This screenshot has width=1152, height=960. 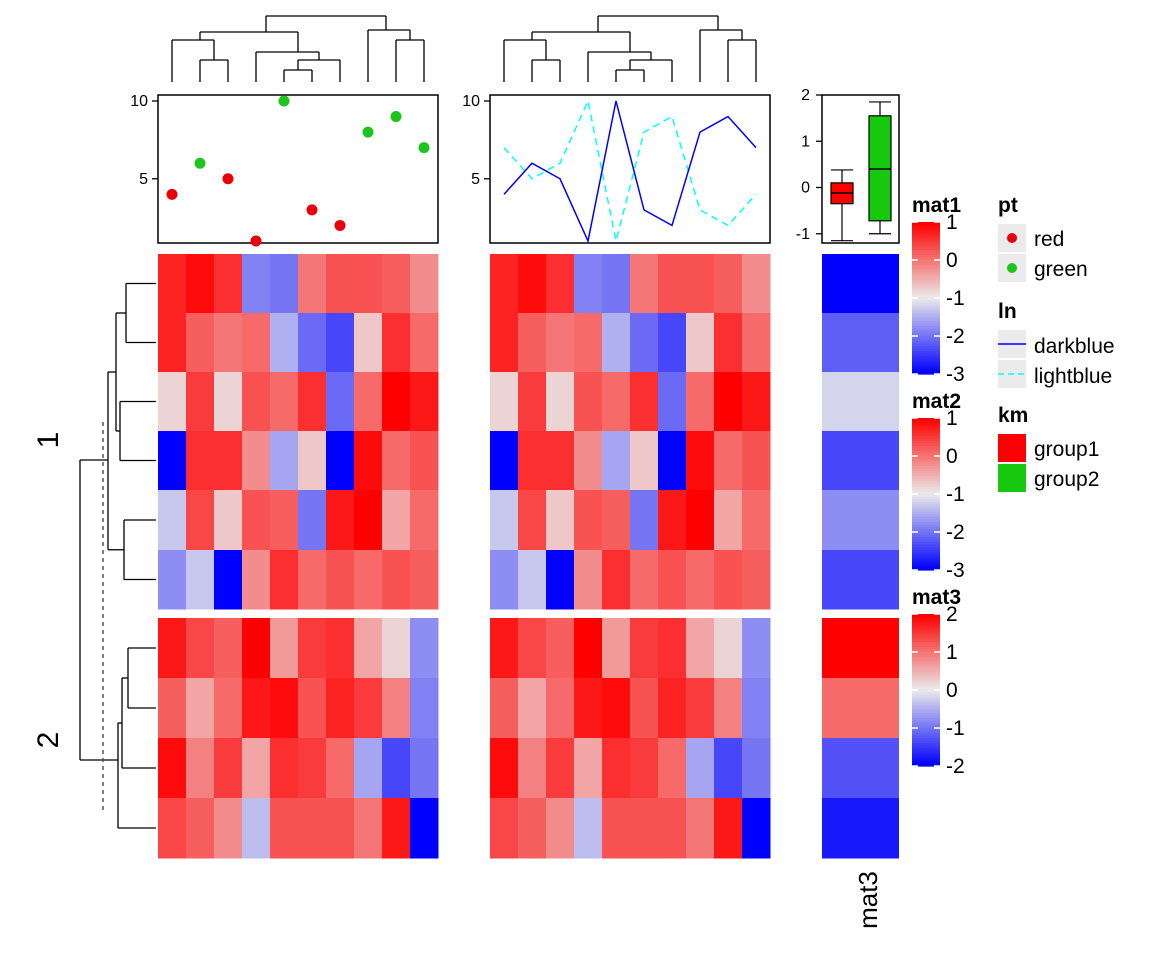 What do you see at coordinates (172, 580) in the screenshot?
I see `mat1-cell-r6-c1` at bounding box center [172, 580].